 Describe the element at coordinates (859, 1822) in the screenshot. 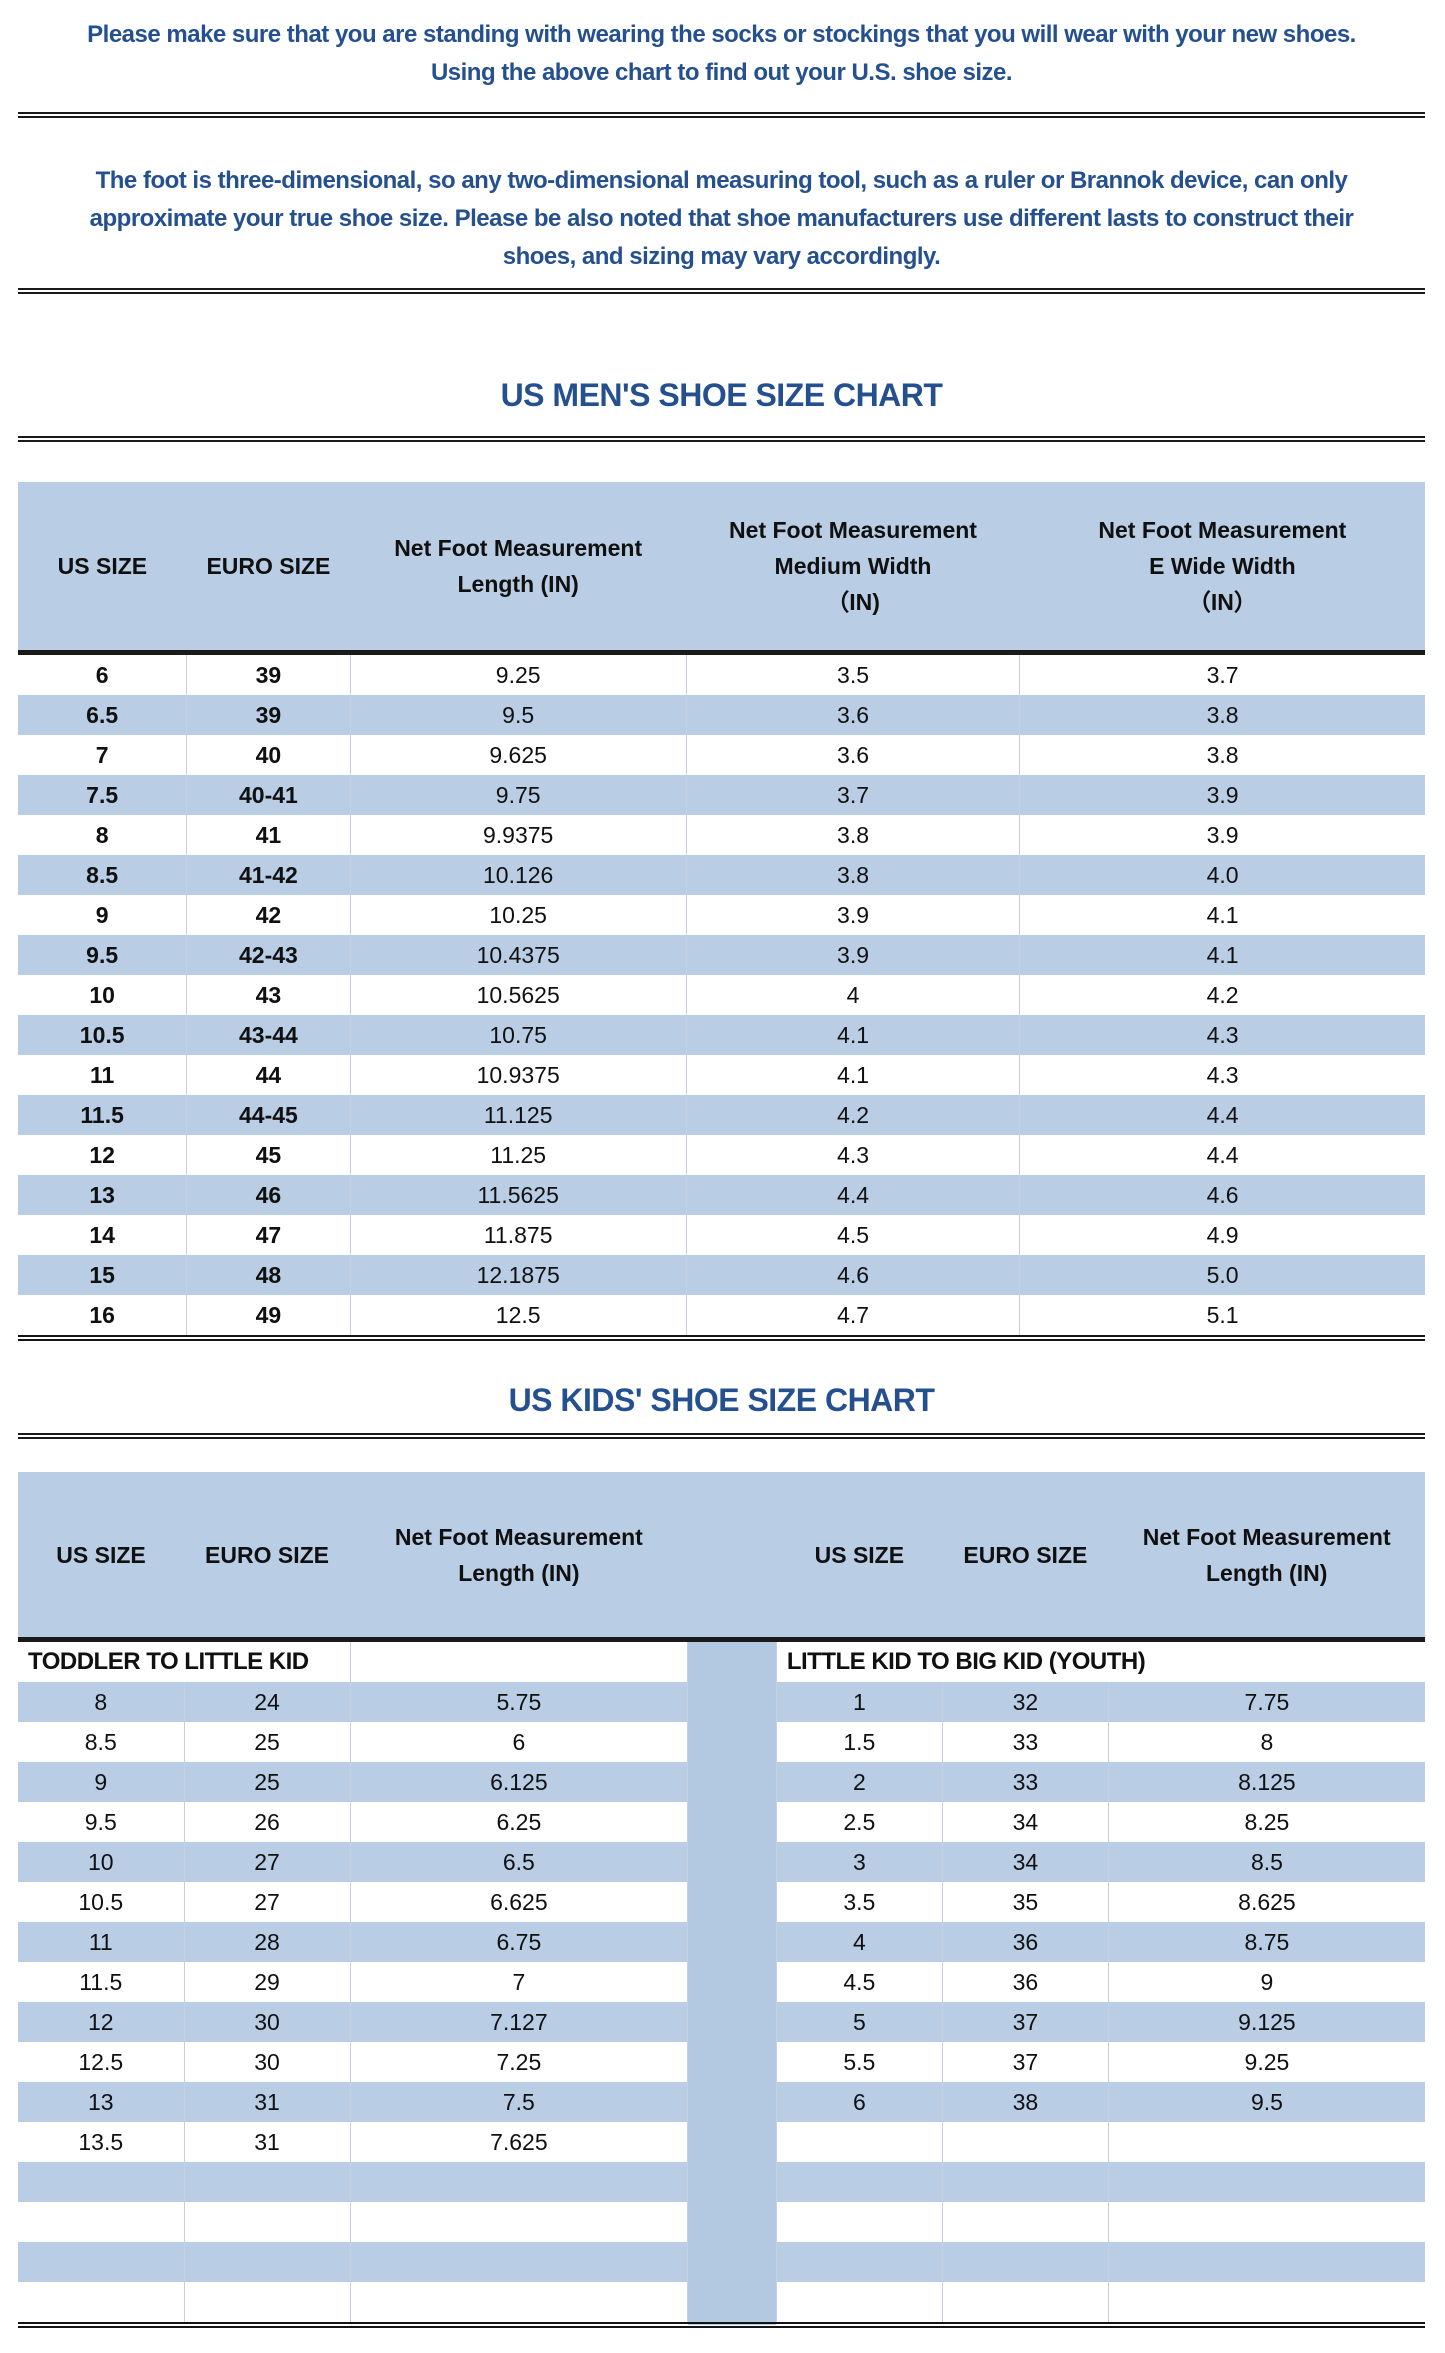

I see `cell: 2.5` at that location.